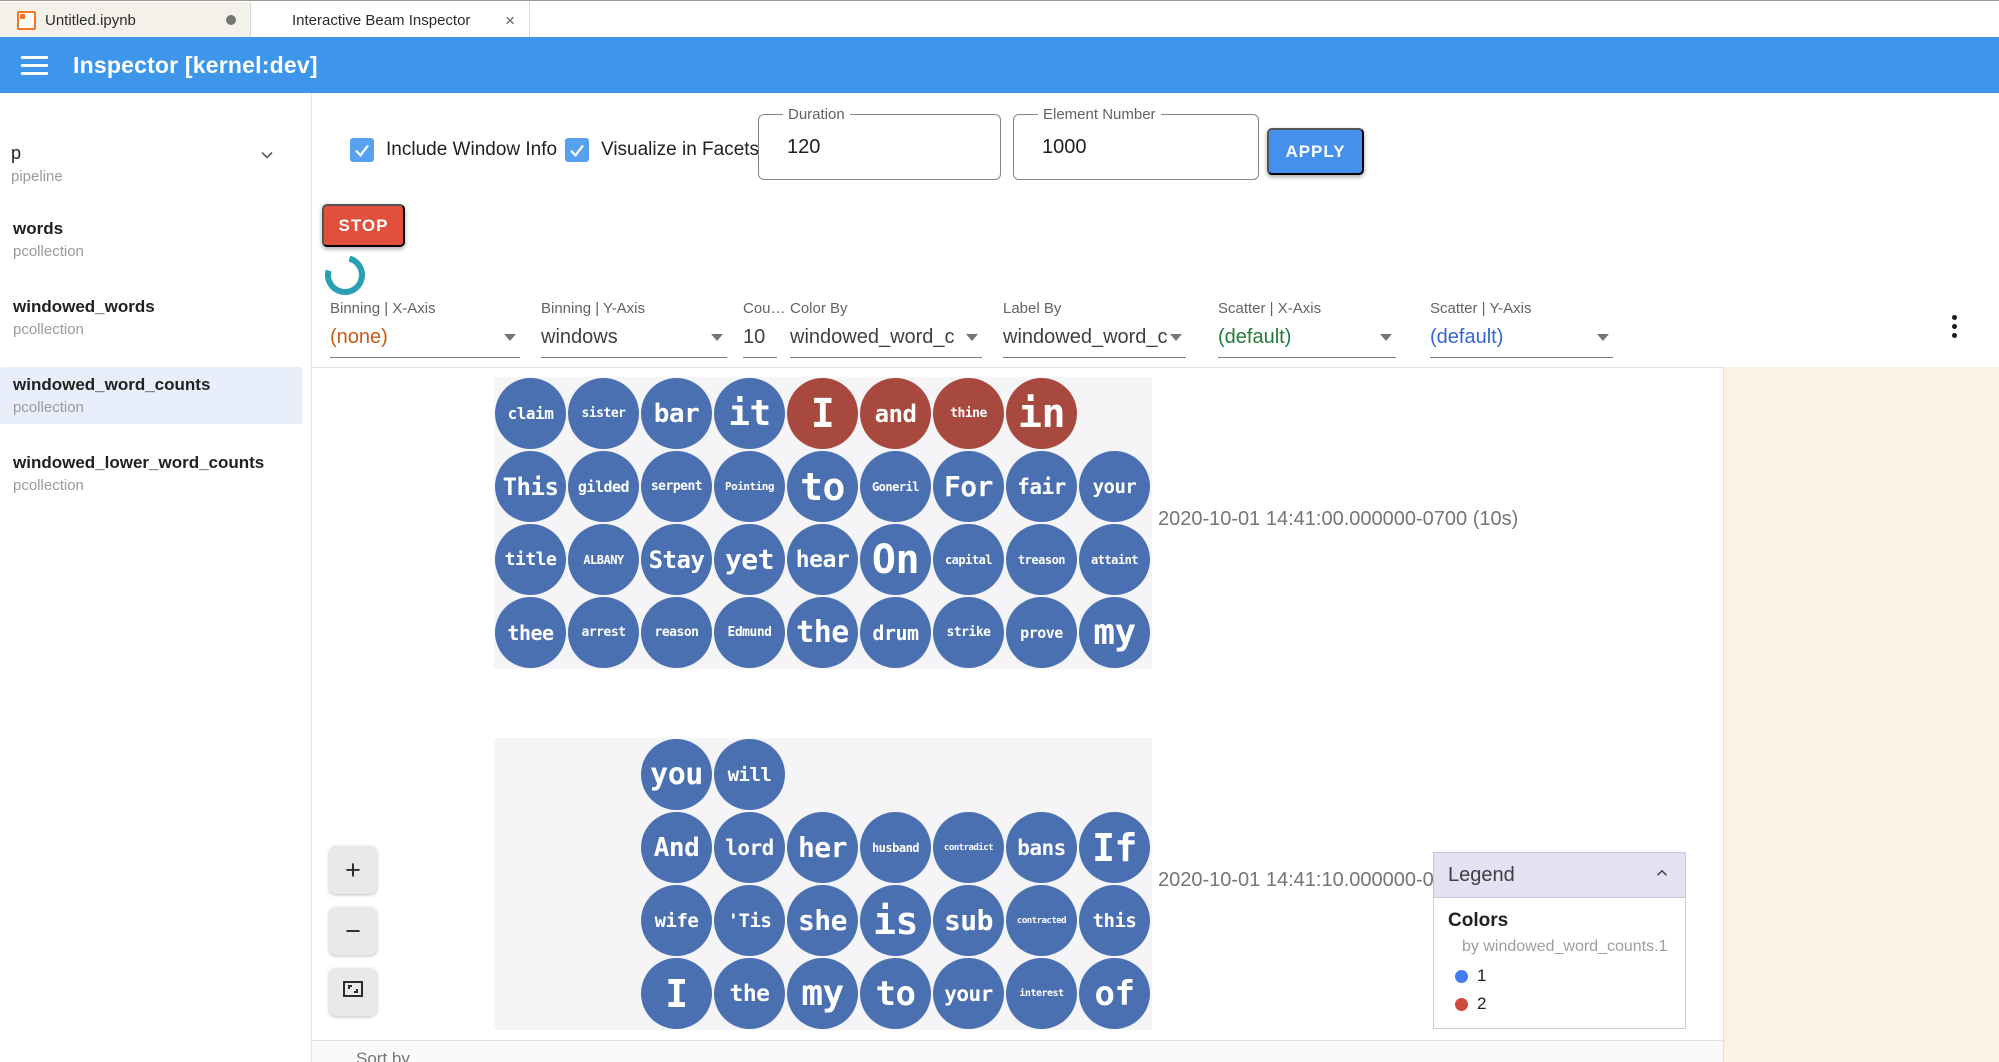 The image size is (1999, 1062). What do you see at coordinates (968, 559) in the screenshot?
I see `word-bubble: capital` at bounding box center [968, 559].